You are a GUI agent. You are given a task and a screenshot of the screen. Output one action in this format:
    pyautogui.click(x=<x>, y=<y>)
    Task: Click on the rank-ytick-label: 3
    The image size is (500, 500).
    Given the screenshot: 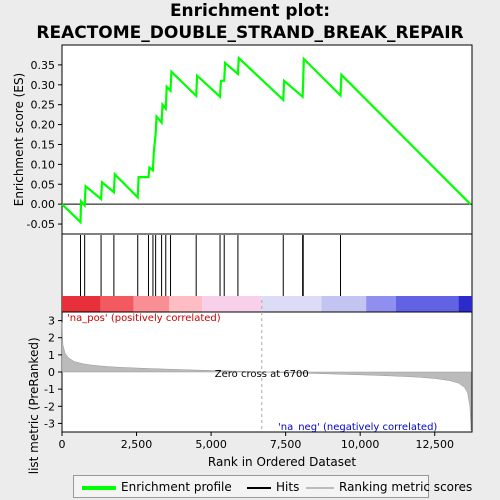 What is the action you would take?
    pyautogui.click(x=51, y=321)
    